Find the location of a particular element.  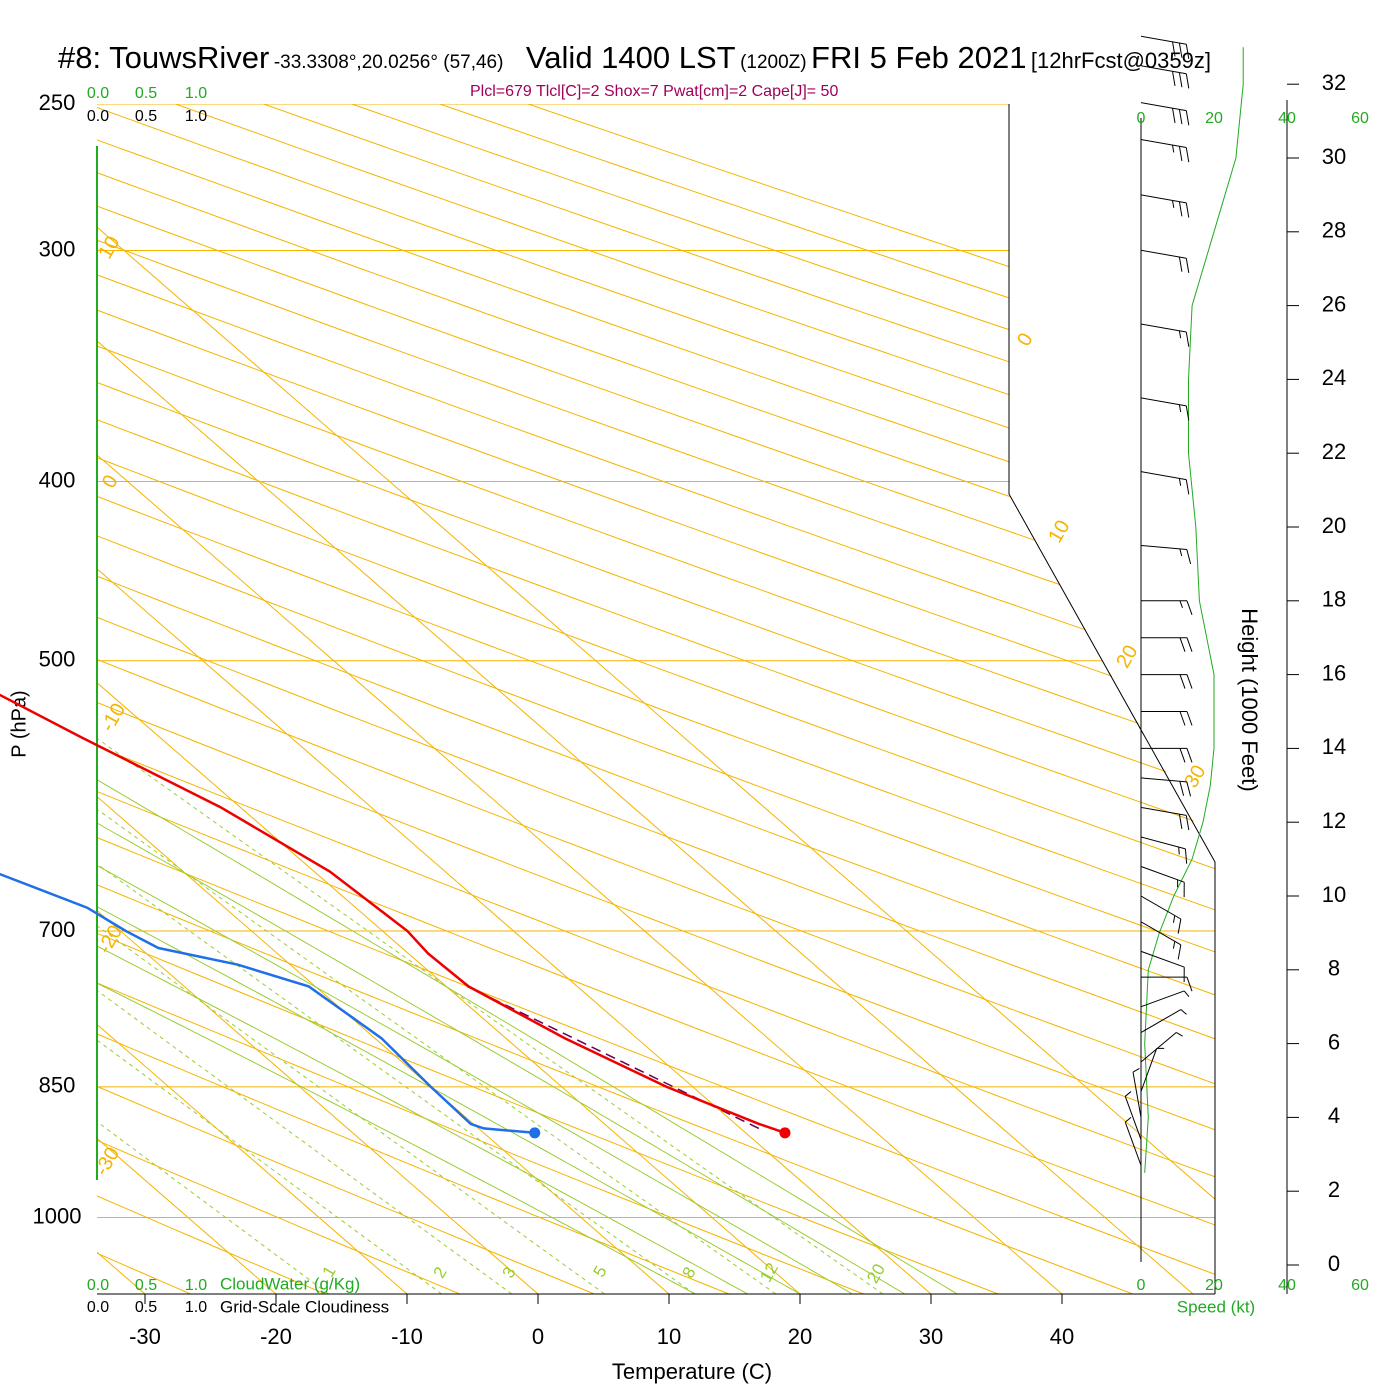

plot-boundary is located at coordinates (1112, 699).